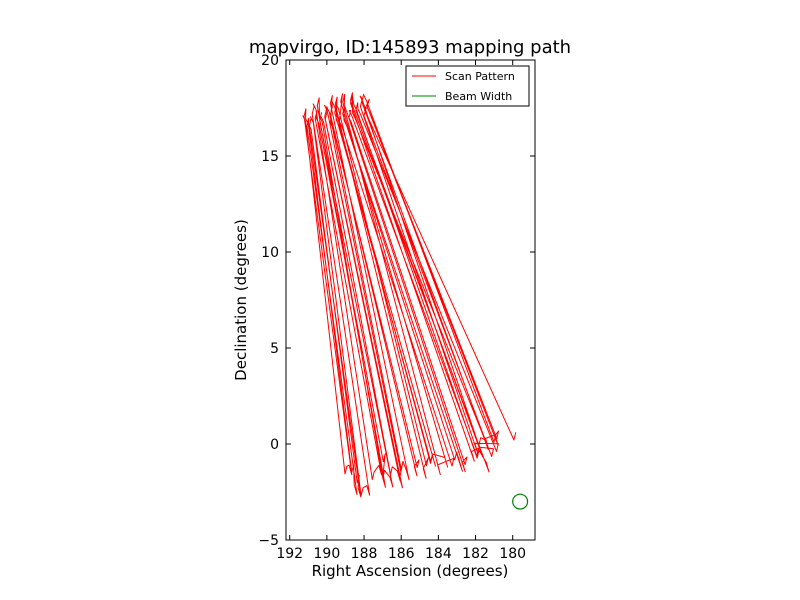 This screenshot has height=600, width=800. I want to click on x-tick-label: 190, so click(327, 554).